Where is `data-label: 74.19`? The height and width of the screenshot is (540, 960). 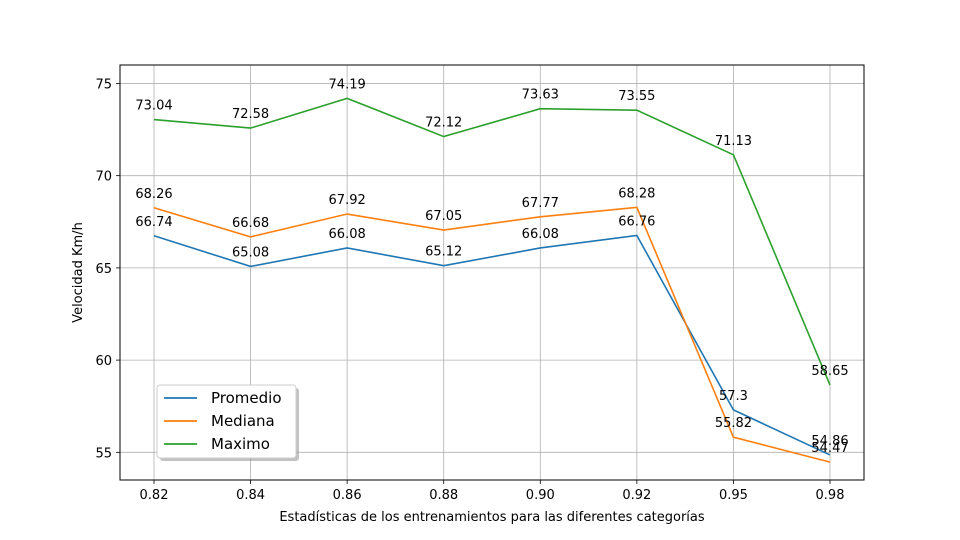
data-label: 74.19 is located at coordinates (347, 84).